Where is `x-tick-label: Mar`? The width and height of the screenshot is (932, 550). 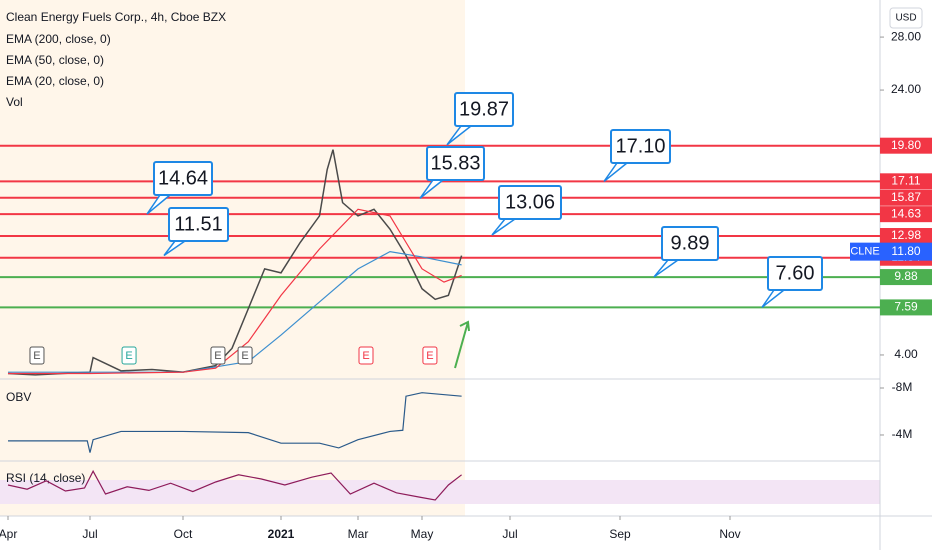 x-tick-label: Mar is located at coordinates (358, 534).